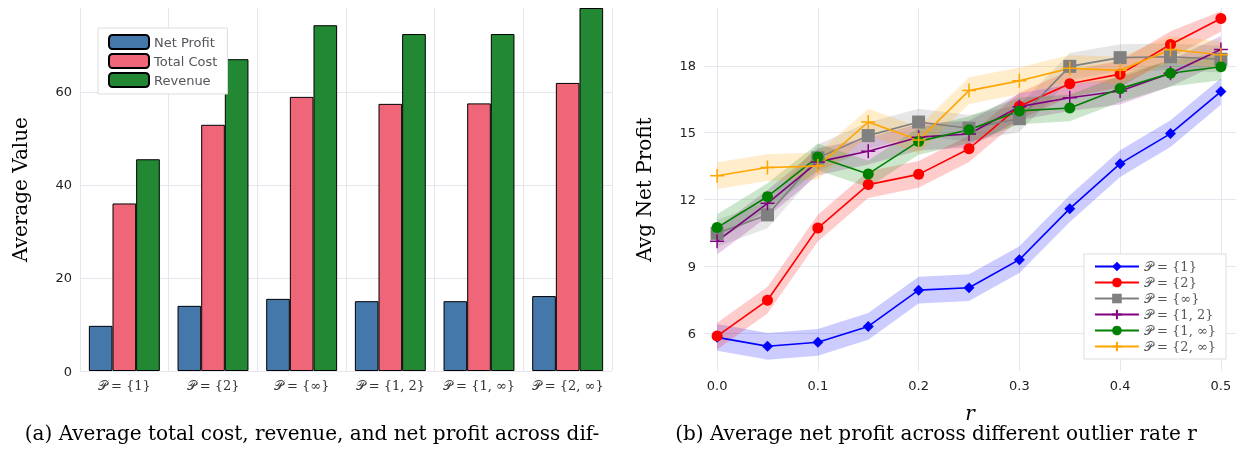  What do you see at coordinates (1221, 385) in the screenshot?
I see `x-tick-label: 0.5` at bounding box center [1221, 385].